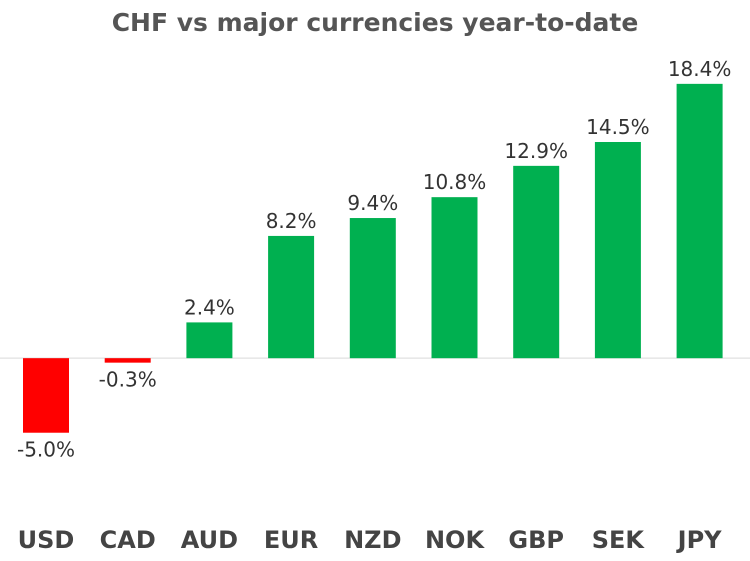  I want to click on value-label-nzd: 9.4%, so click(372, 203).